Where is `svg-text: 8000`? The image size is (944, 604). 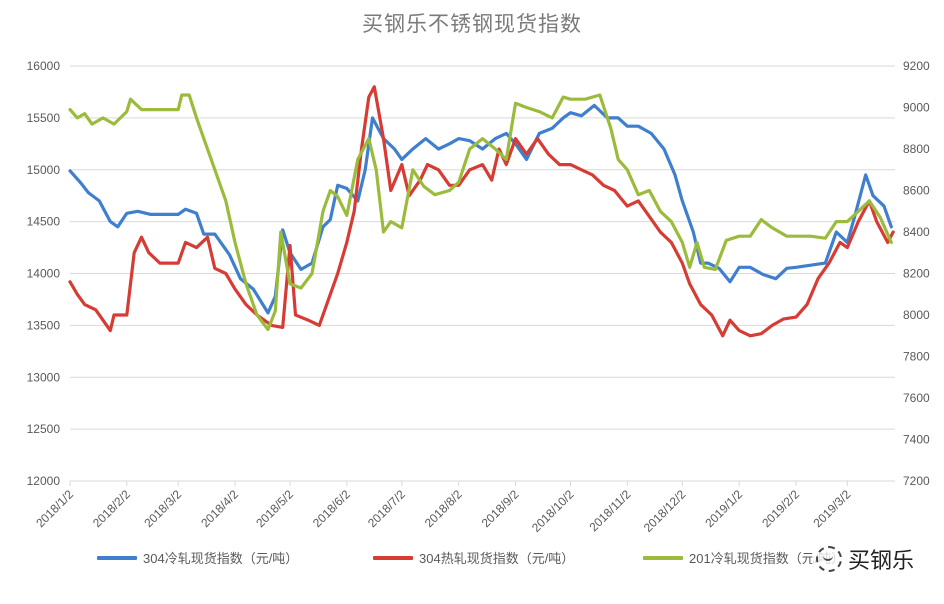
svg-text: 8000 is located at coordinates (916, 315).